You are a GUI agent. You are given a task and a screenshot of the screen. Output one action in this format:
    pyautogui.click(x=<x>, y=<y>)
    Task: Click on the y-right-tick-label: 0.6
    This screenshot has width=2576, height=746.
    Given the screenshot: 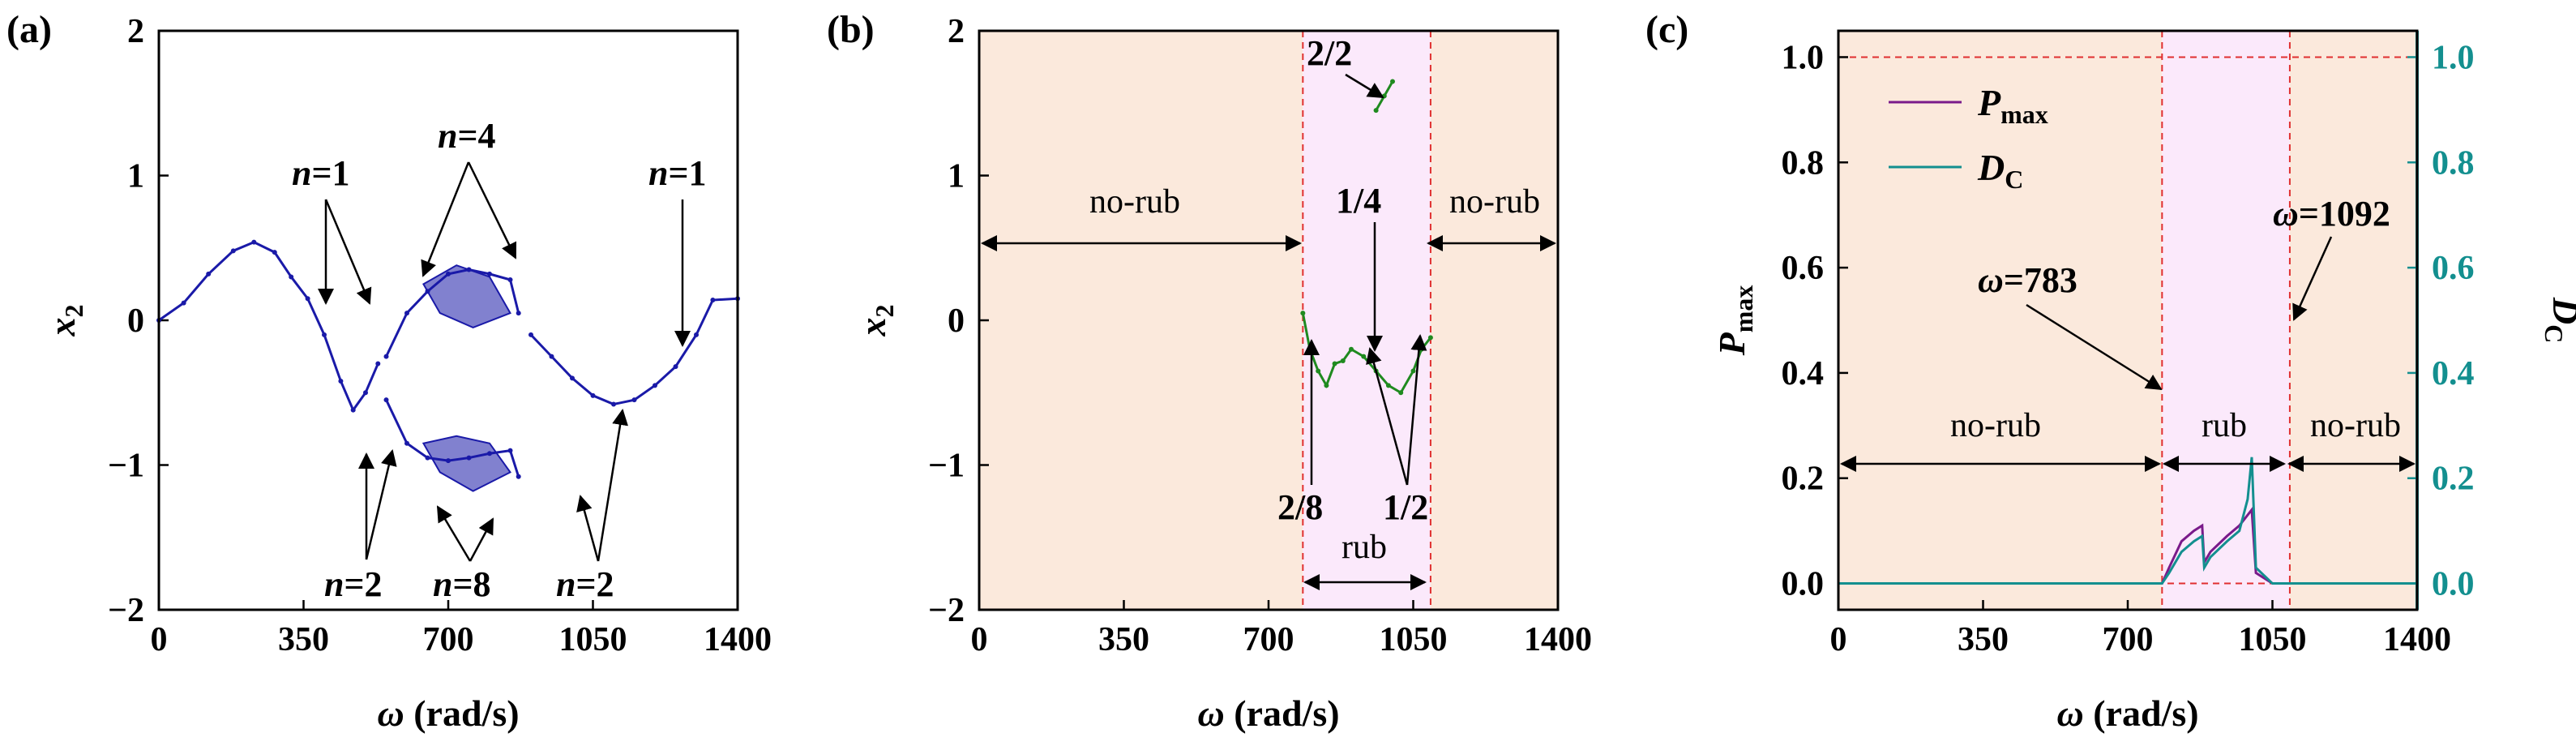 What is the action you would take?
    pyautogui.click(x=2453, y=268)
    